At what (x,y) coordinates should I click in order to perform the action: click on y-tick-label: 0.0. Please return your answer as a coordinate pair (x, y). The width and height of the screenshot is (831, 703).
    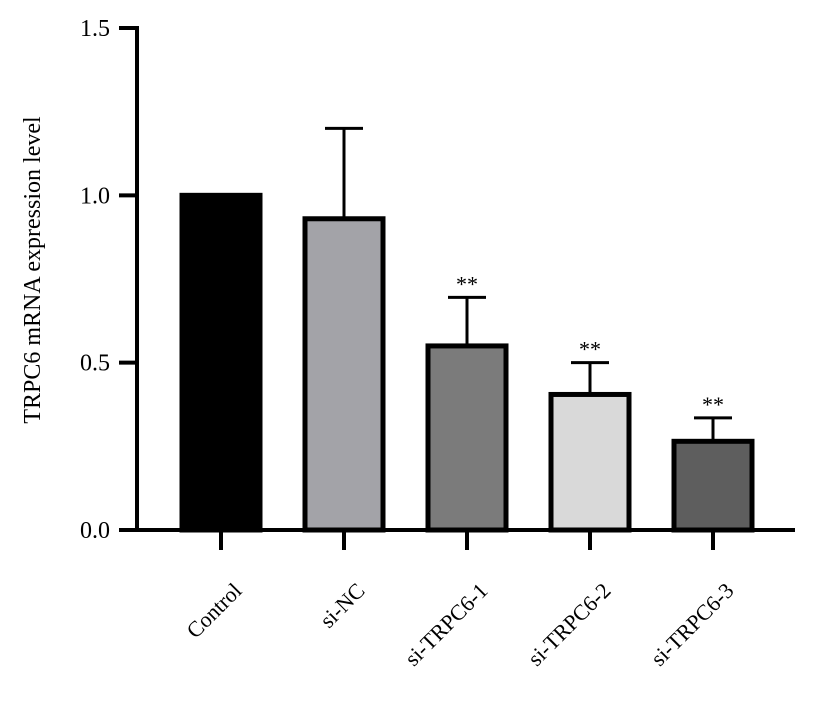
    Looking at the image, I should click on (95, 531).